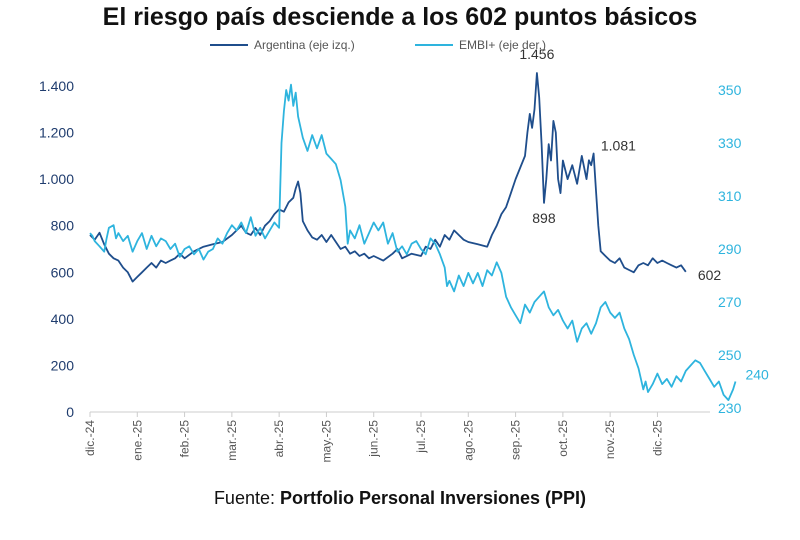 This screenshot has height=540, width=800. I want to click on x-tick-label: may.-25, so click(326, 441).